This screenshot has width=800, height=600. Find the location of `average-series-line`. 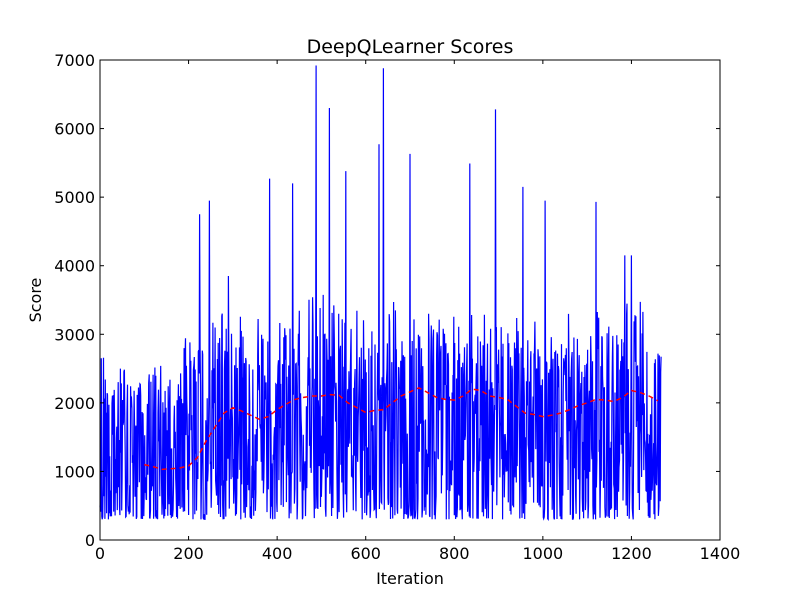

average-series-line is located at coordinates (401, 428).